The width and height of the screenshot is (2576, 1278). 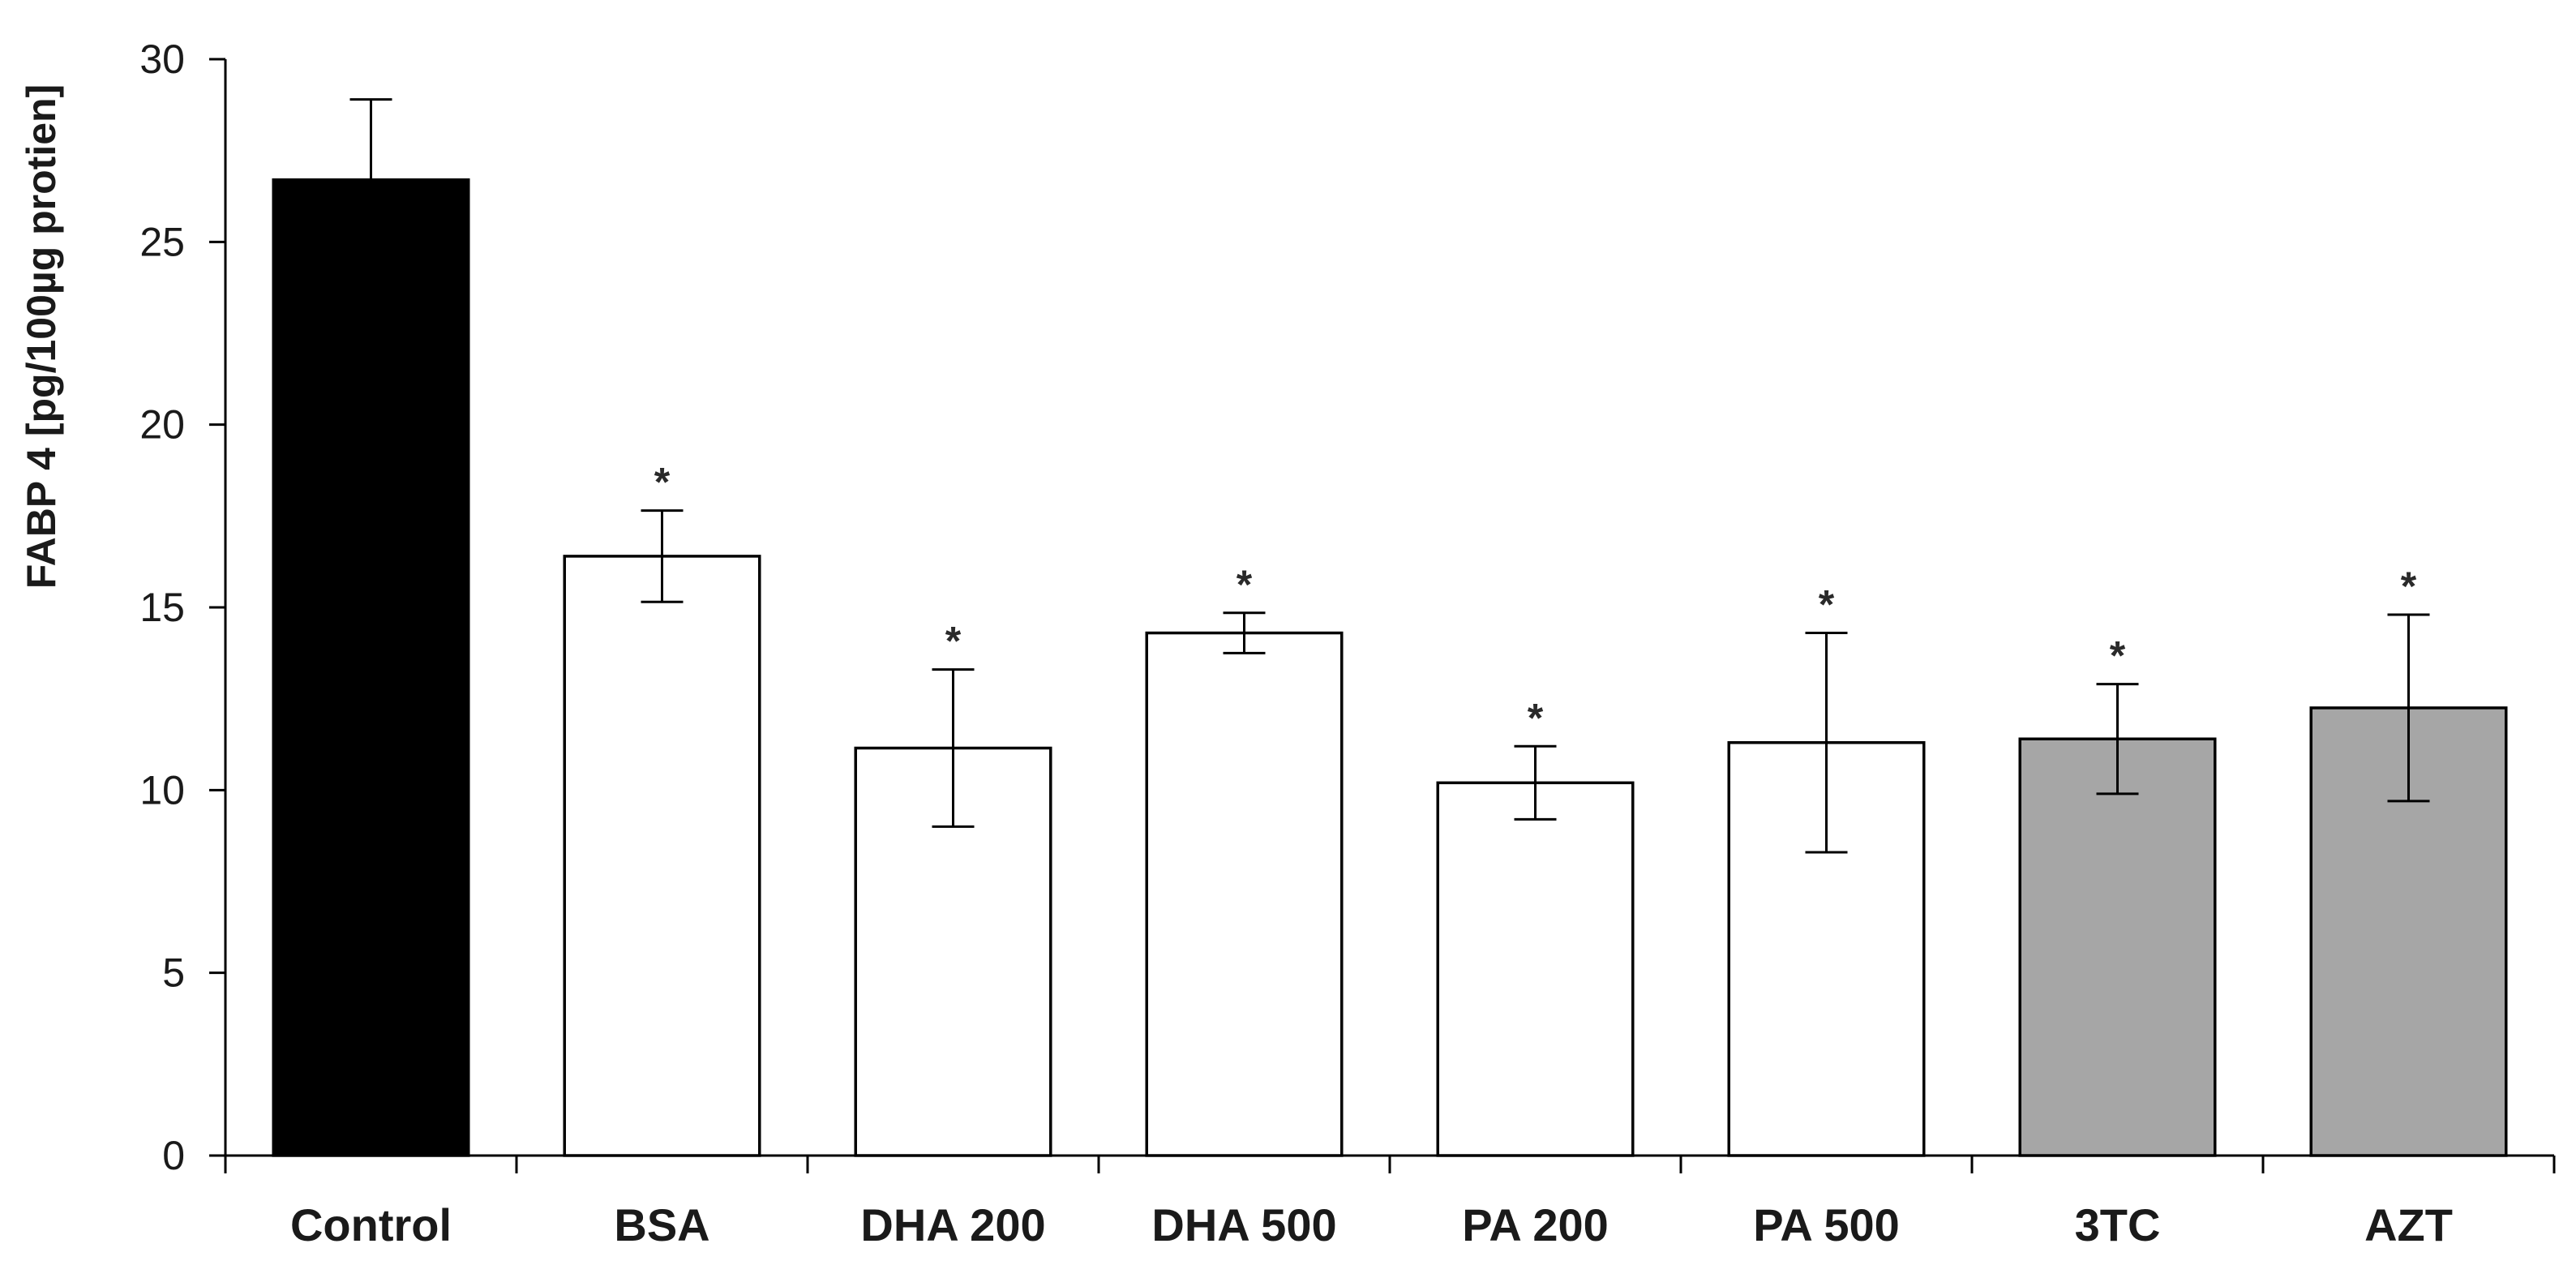 What do you see at coordinates (173, 1155) in the screenshot?
I see `y-tick-label: 0` at bounding box center [173, 1155].